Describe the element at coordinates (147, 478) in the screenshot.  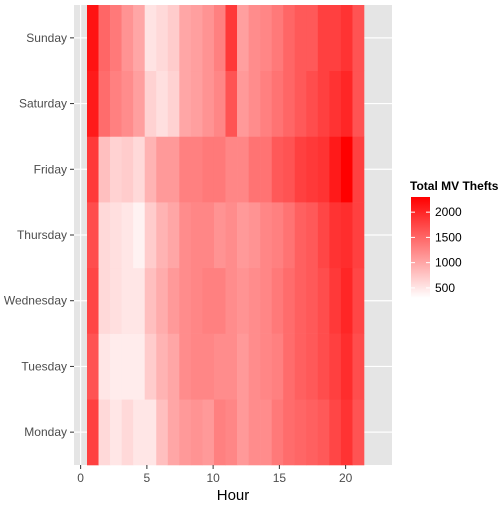
I see `x-tick-label: 5` at that location.